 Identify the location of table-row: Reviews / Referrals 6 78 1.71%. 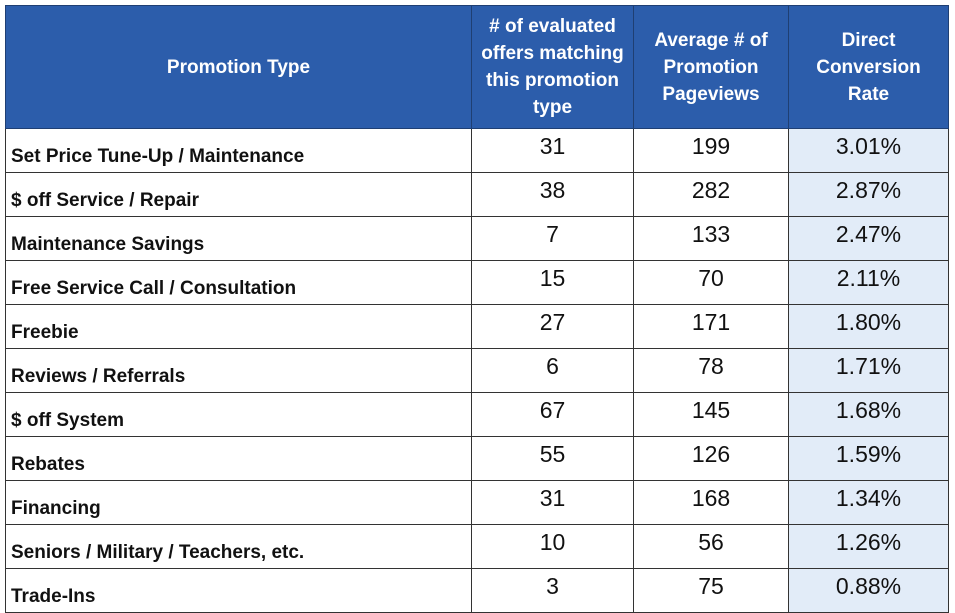
(477, 370).